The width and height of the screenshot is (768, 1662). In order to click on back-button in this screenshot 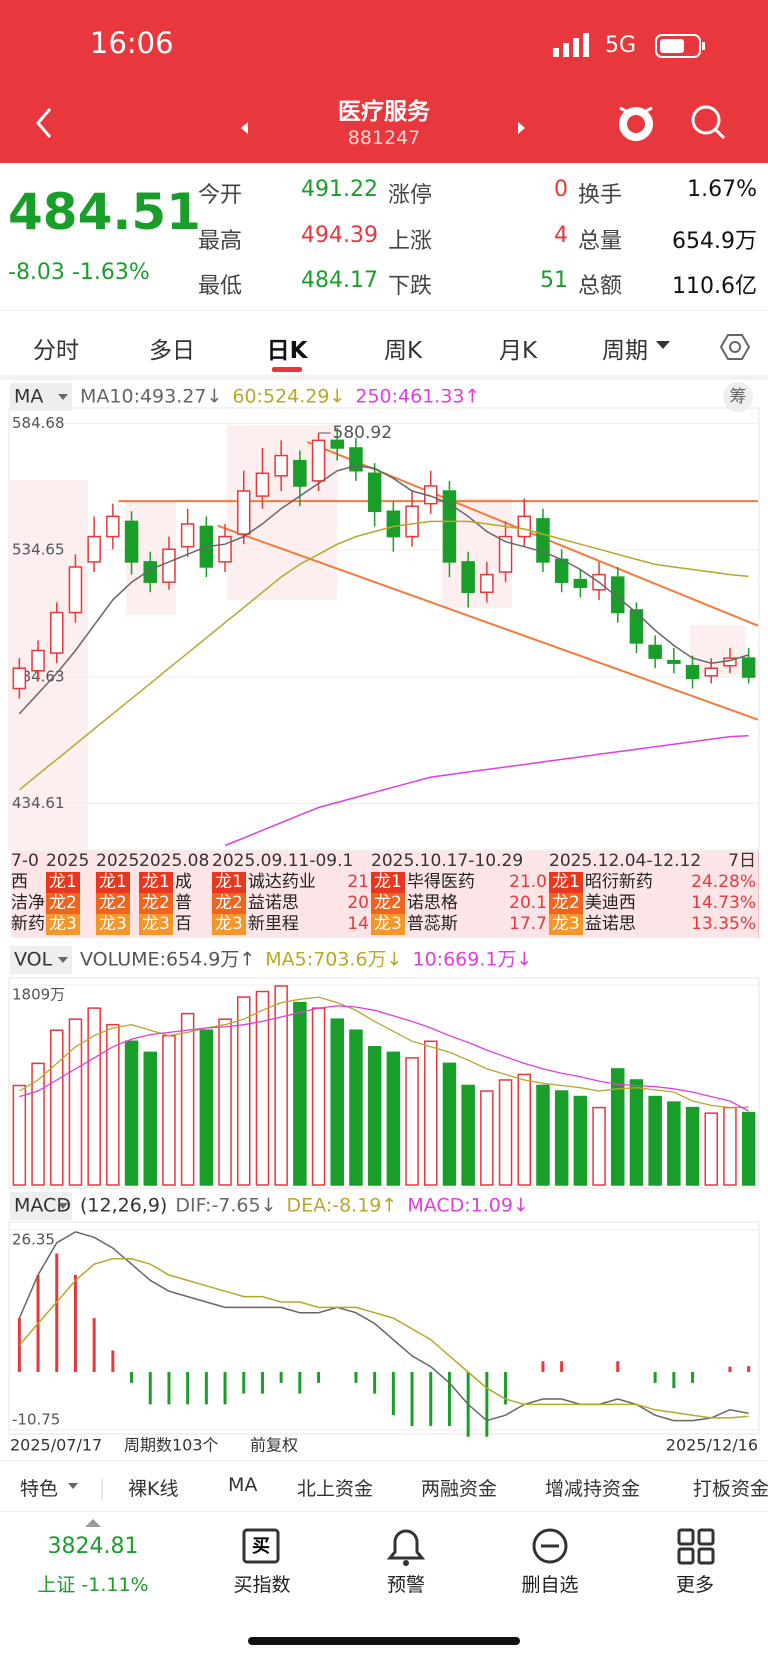, I will do `click(45, 123)`.